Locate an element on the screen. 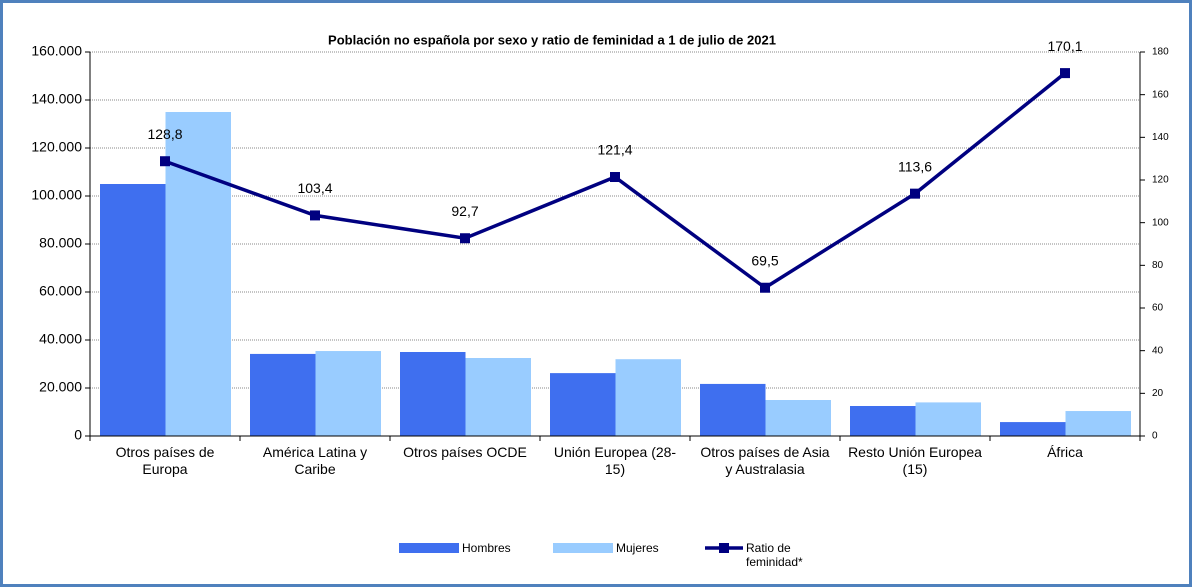  x-tick-label: Otros países OCDE is located at coordinates (465, 452).